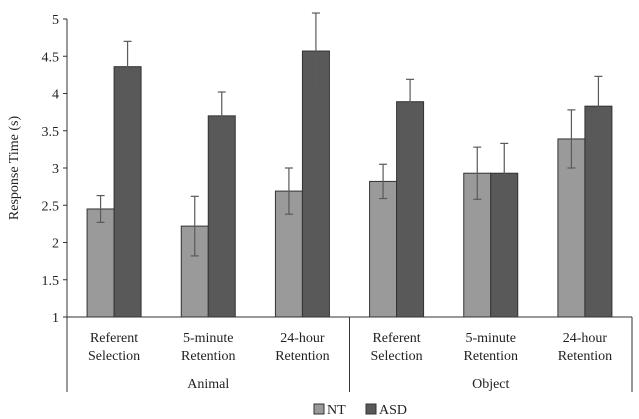 This screenshot has width=639, height=419. I want to click on y-axis-title: Response Time (s), so click(14, 168).